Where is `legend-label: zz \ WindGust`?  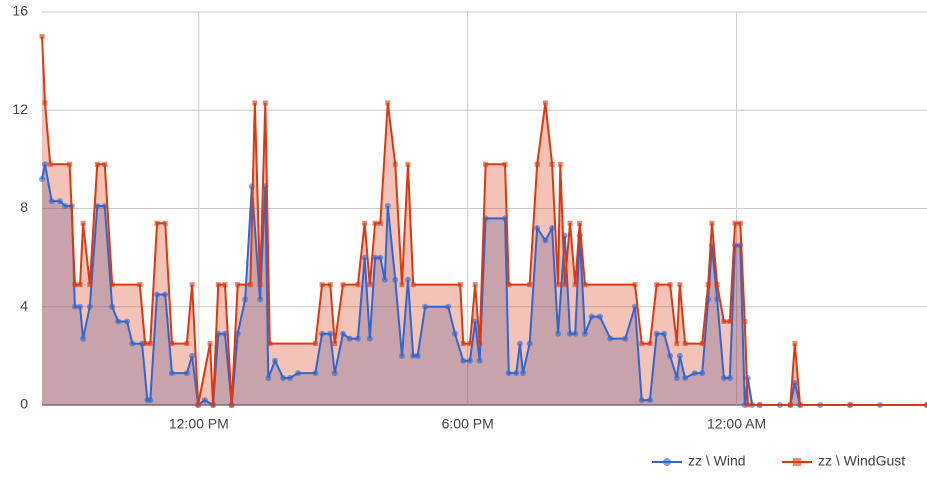
legend-label: zz \ WindGust is located at coordinates (861, 461).